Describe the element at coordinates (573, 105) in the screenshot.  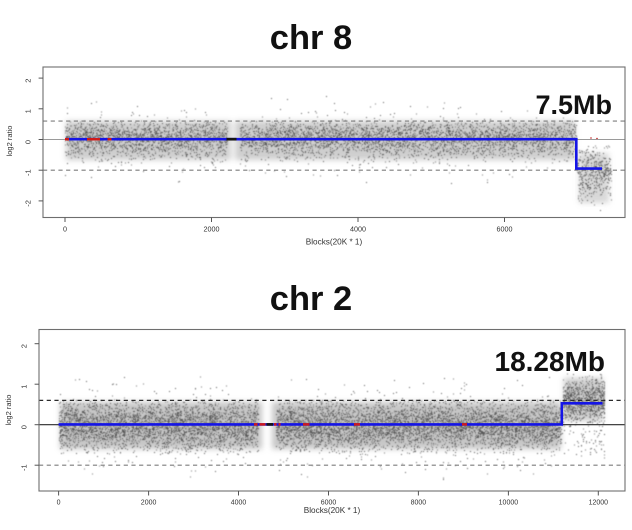
I see `svg-text: 7.5Mb` at that location.